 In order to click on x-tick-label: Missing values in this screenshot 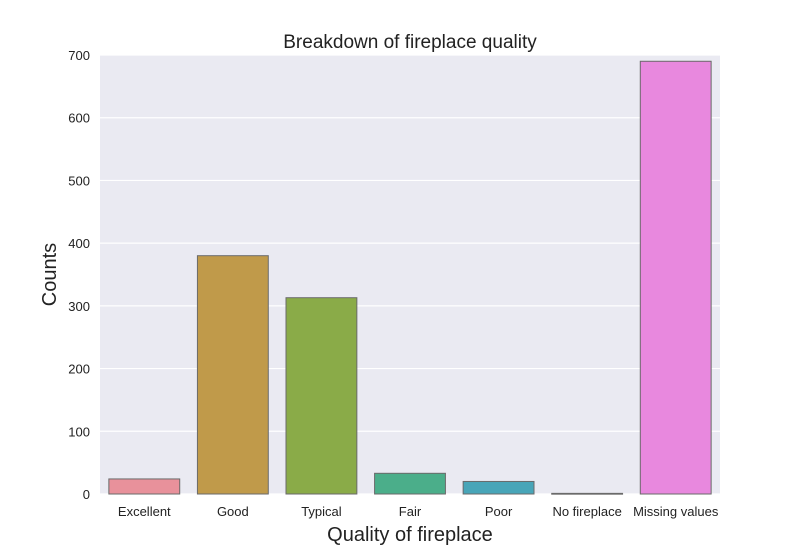, I will do `click(676, 511)`.